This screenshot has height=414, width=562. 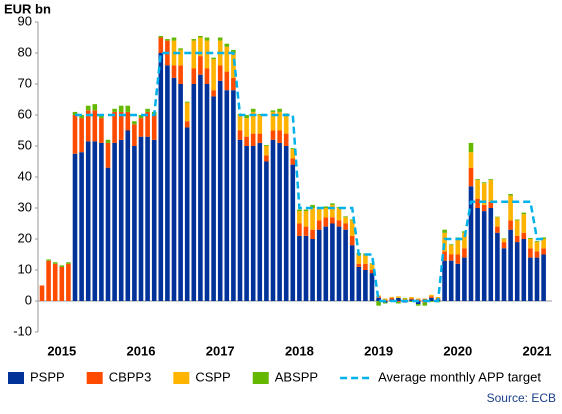 I want to click on legend-label: Average monthly APP target, so click(x=459, y=376).